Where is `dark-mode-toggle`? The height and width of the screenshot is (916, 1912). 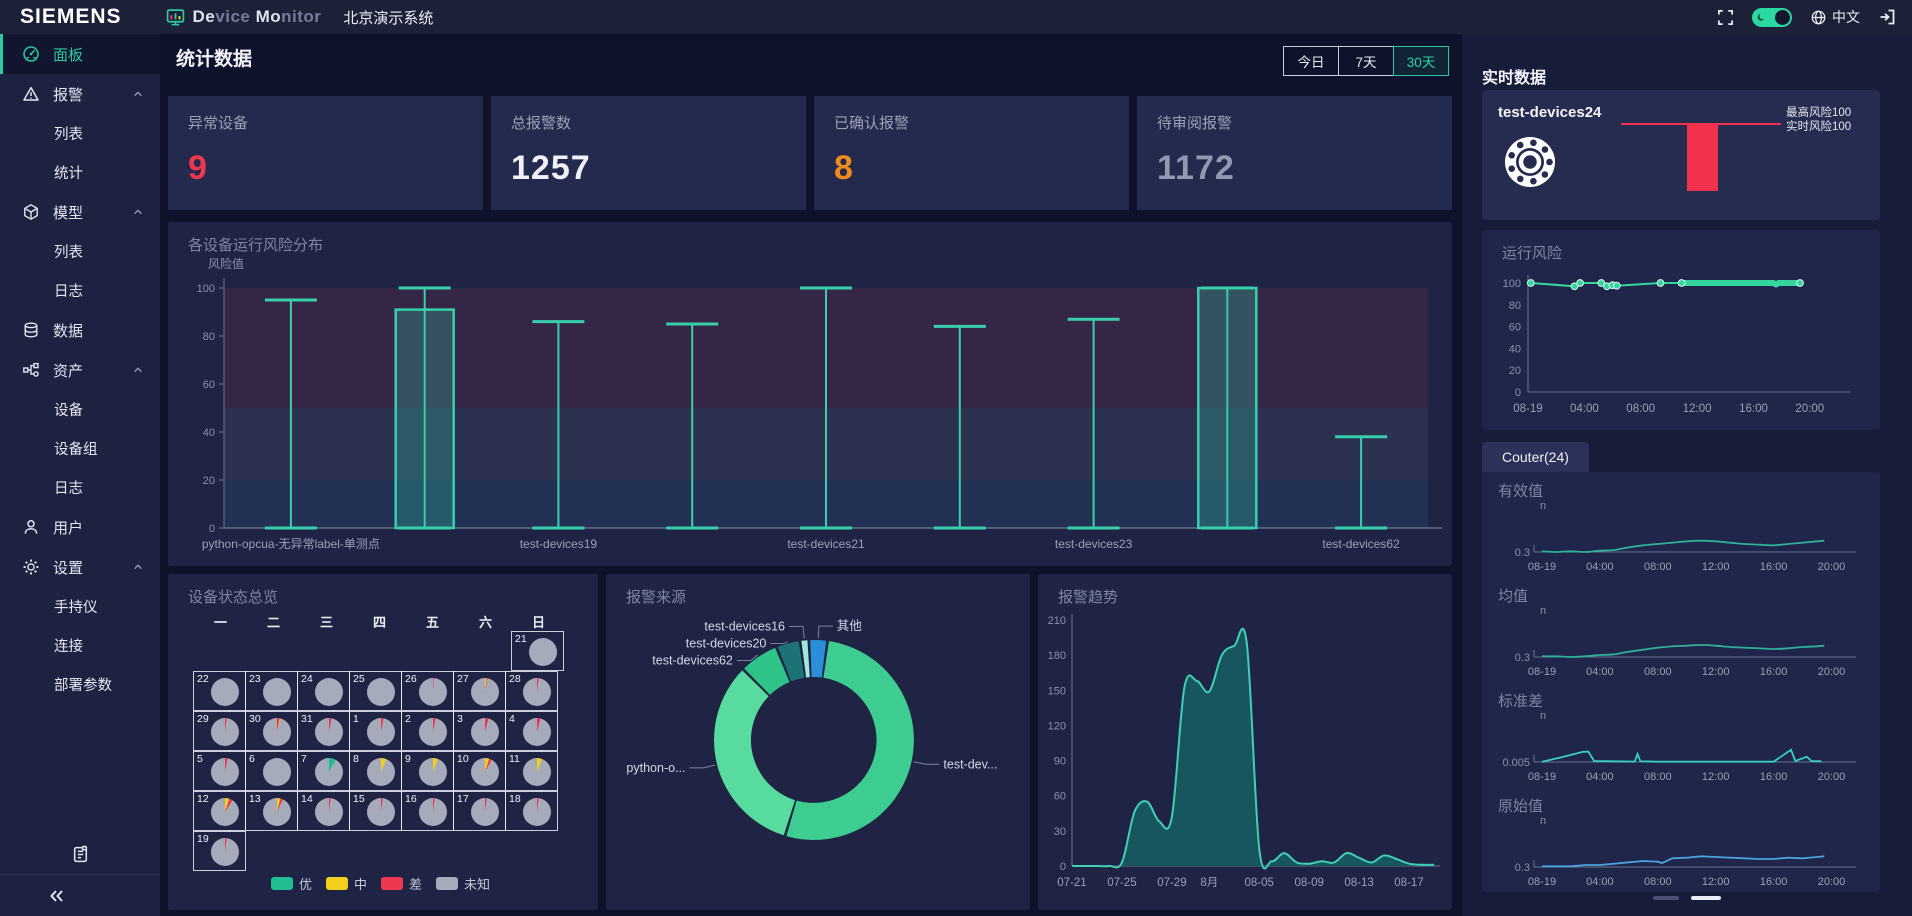 dark-mode-toggle is located at coordinates (1772, 17).